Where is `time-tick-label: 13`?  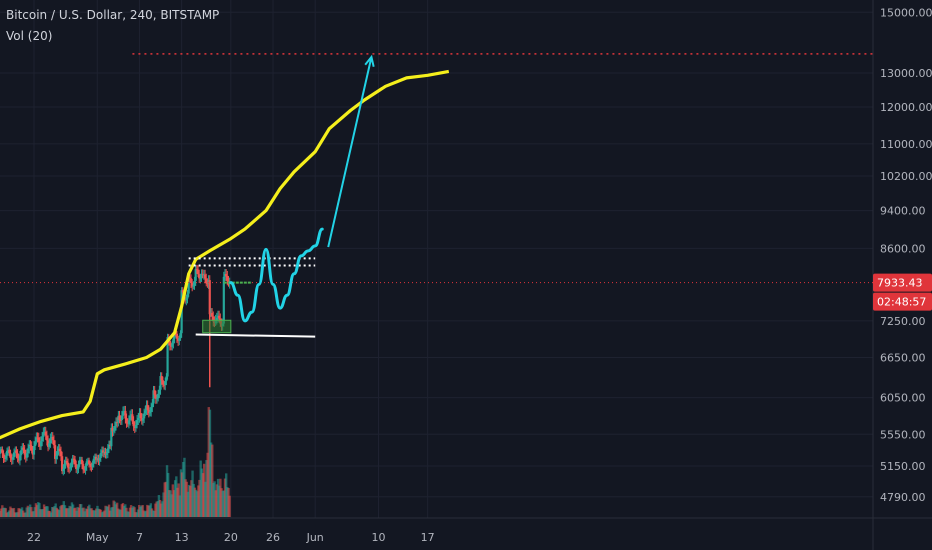 time-tick-label: 13 is located at coordinates (182, 537).